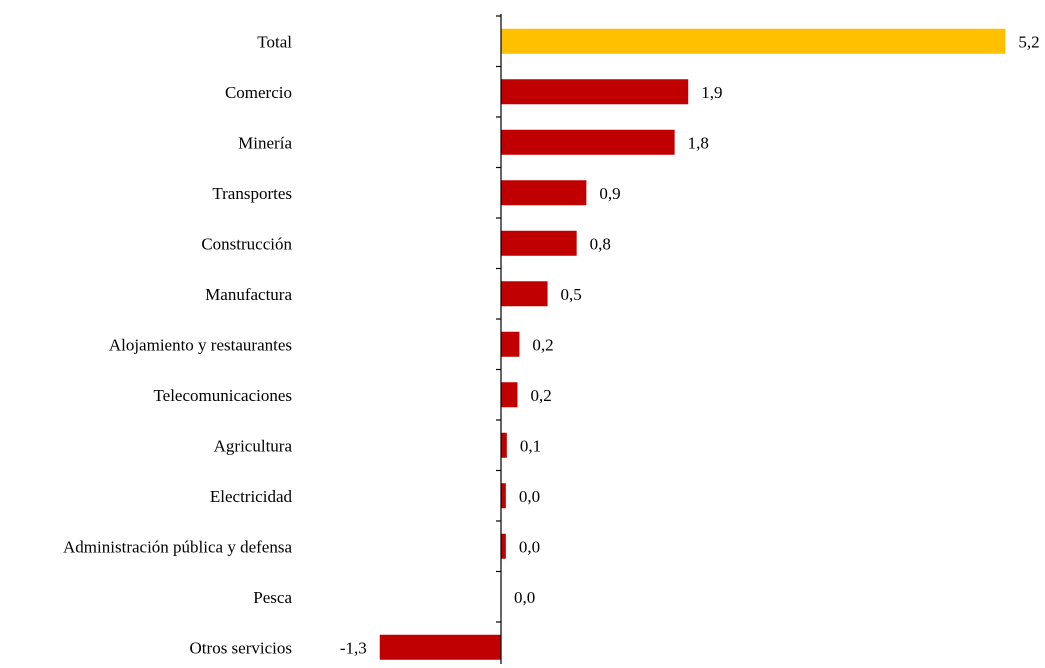  I want to click on axis-group, so click(499, 339).